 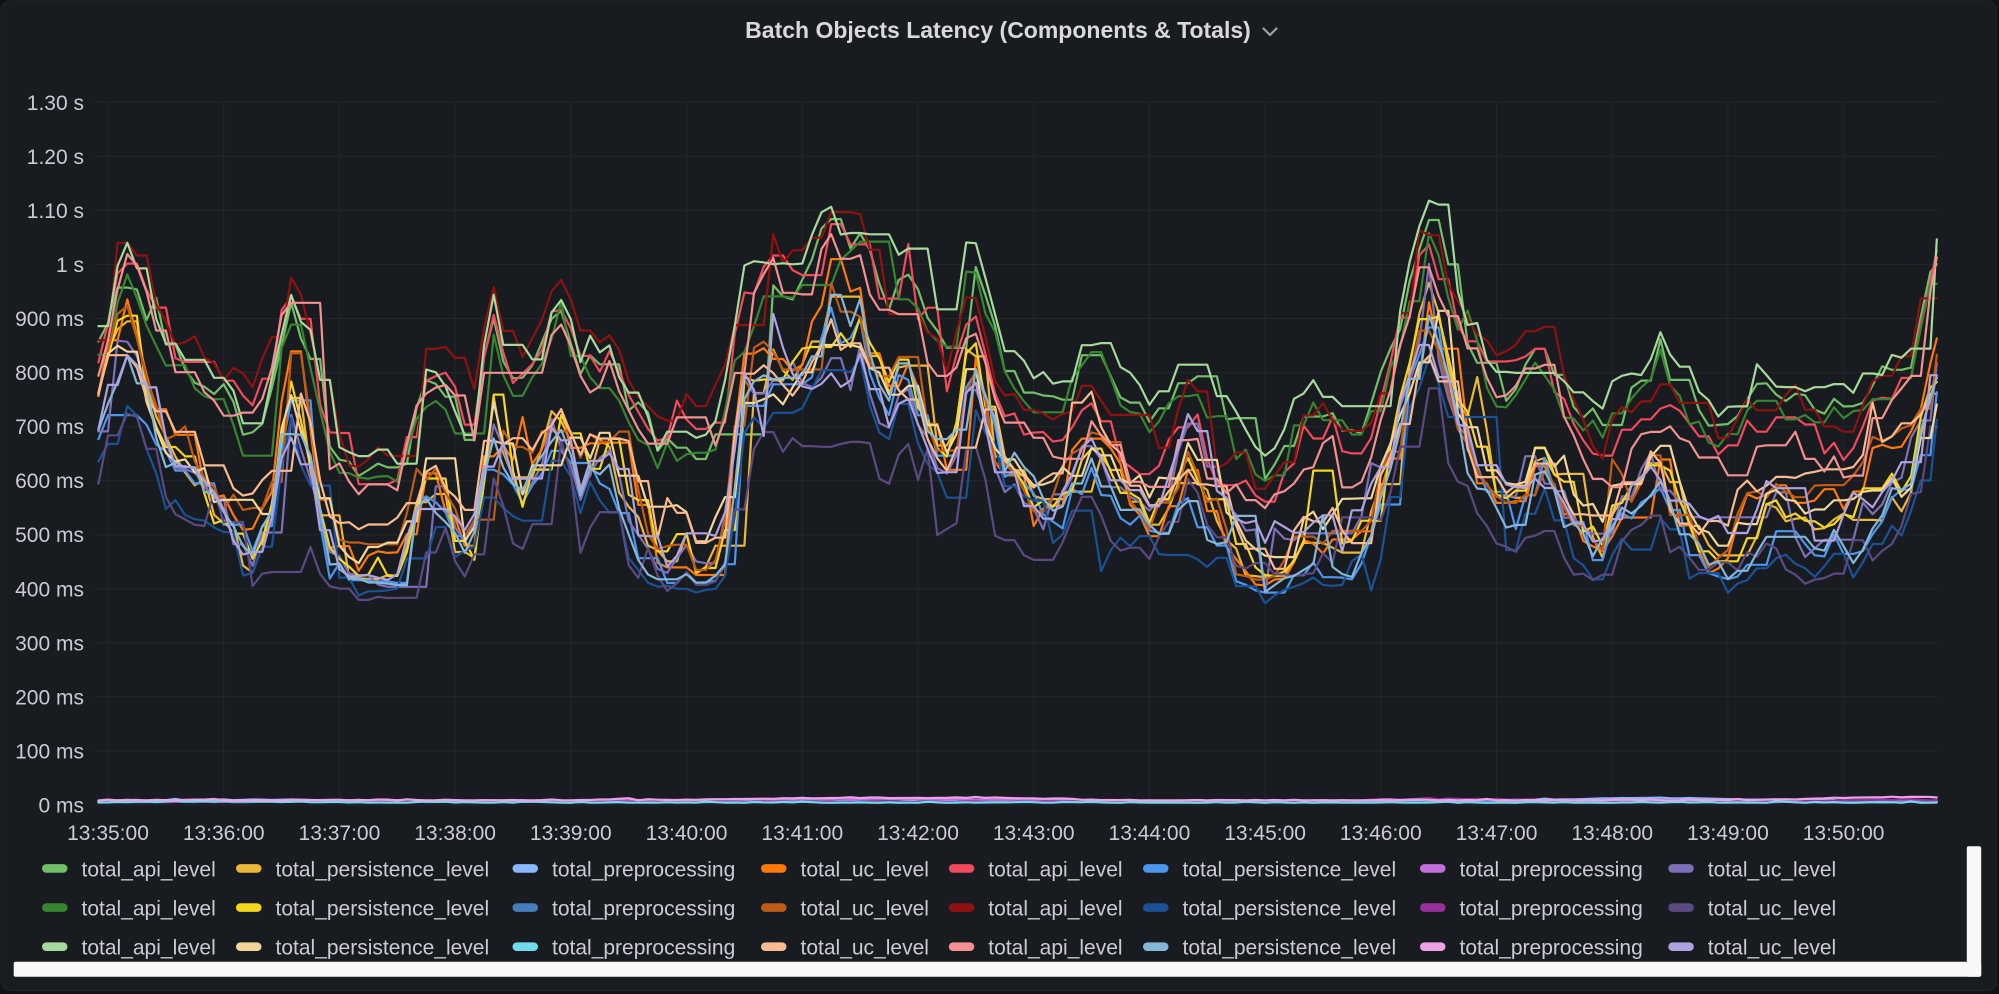 What do you see at coordinates (918, 833) in the screenshot?
I see `svg-text: 13:42:00` at bounding box center [918, 833].